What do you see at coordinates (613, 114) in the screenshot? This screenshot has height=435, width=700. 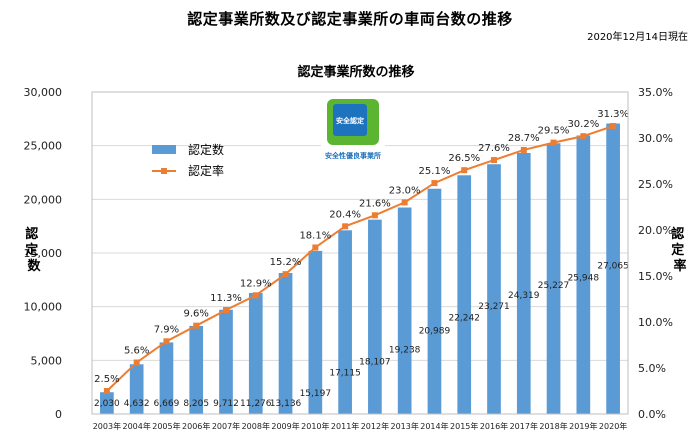 I see `rate-point-label: 31.3%` at bounding box center [613, 114].